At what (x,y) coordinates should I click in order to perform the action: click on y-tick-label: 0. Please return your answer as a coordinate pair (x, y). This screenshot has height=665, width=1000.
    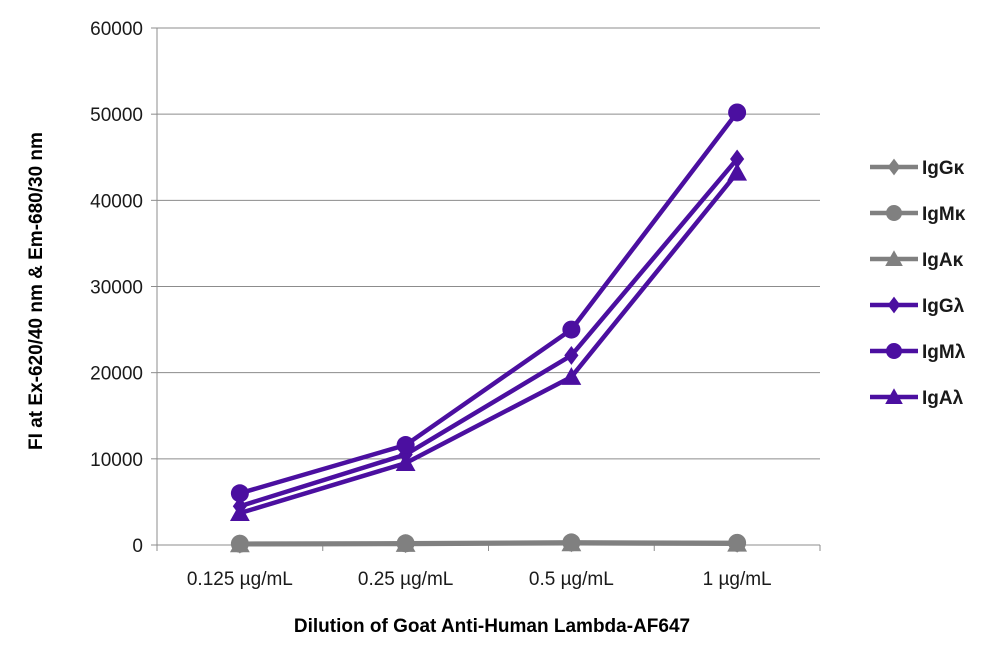
    Looking at the image, I should click on (137, 546).